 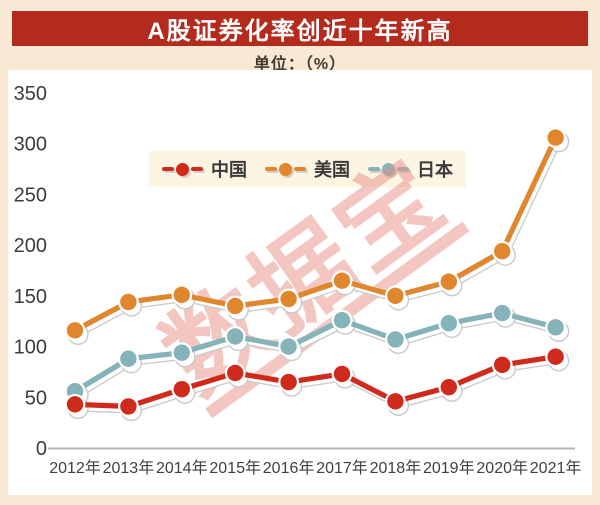 What do you see at coordinates (396, 468) in the screenshot?
I see `svg-text: 2018年` at bounding box center [396, 468].